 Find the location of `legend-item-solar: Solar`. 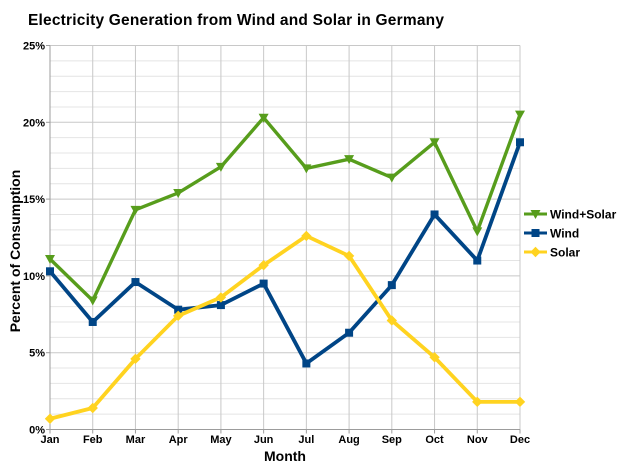

legend-item-solar: Solar is located at coordinates (552, 253).